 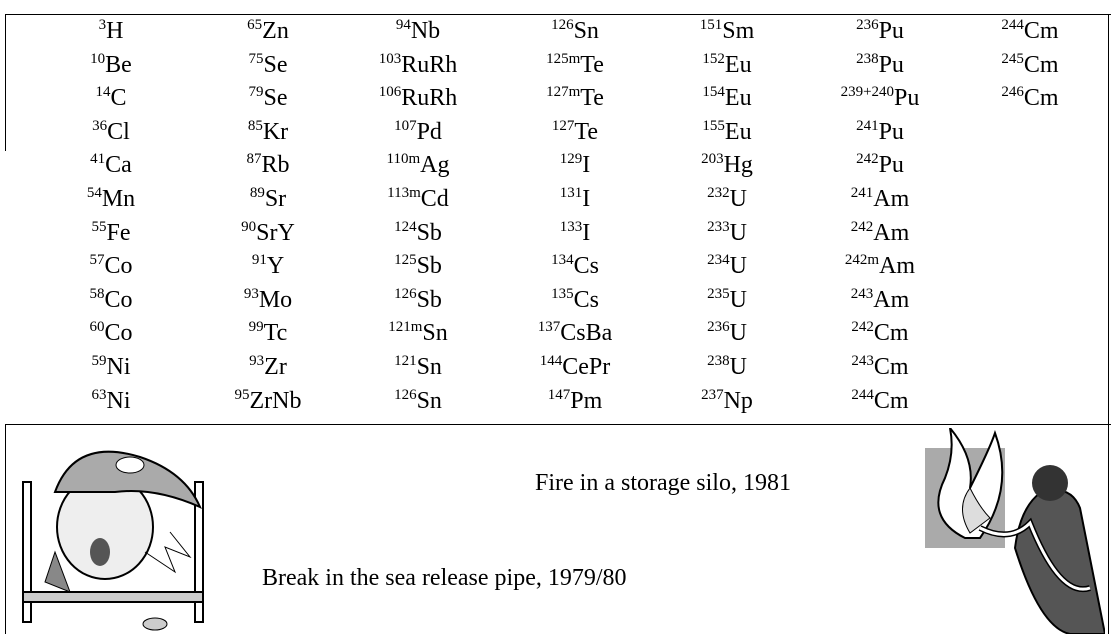 I want to click on element-symbol: Np, so click(x=738, y=400).